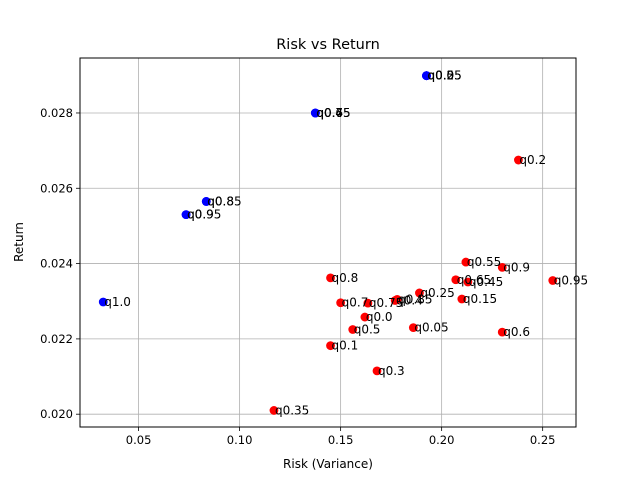 This screenshot has height=480, width=640. I want to click on x-tick-label: 0.15, so click(341, 440).